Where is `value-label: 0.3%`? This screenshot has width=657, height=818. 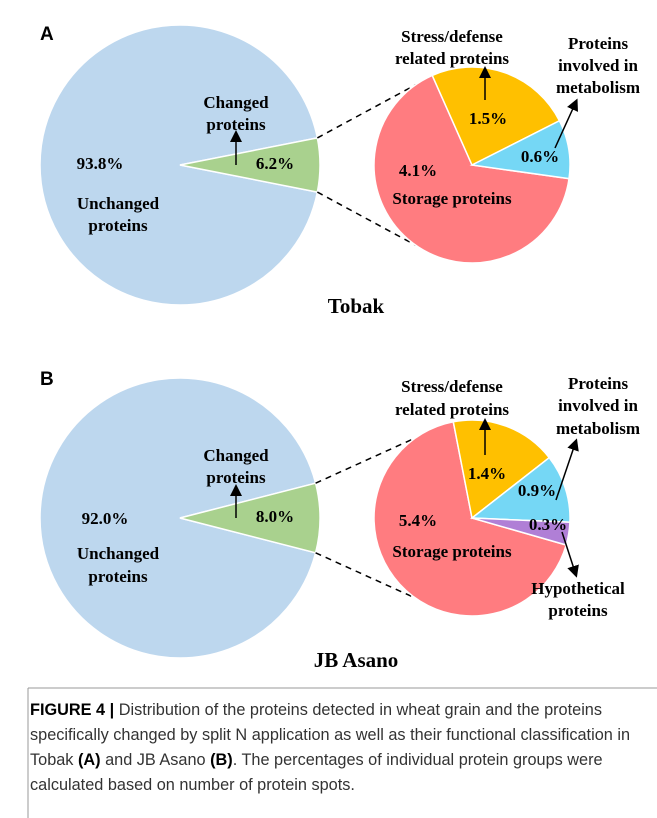 value-label: 0.3% is located at coordinates (548, 524).